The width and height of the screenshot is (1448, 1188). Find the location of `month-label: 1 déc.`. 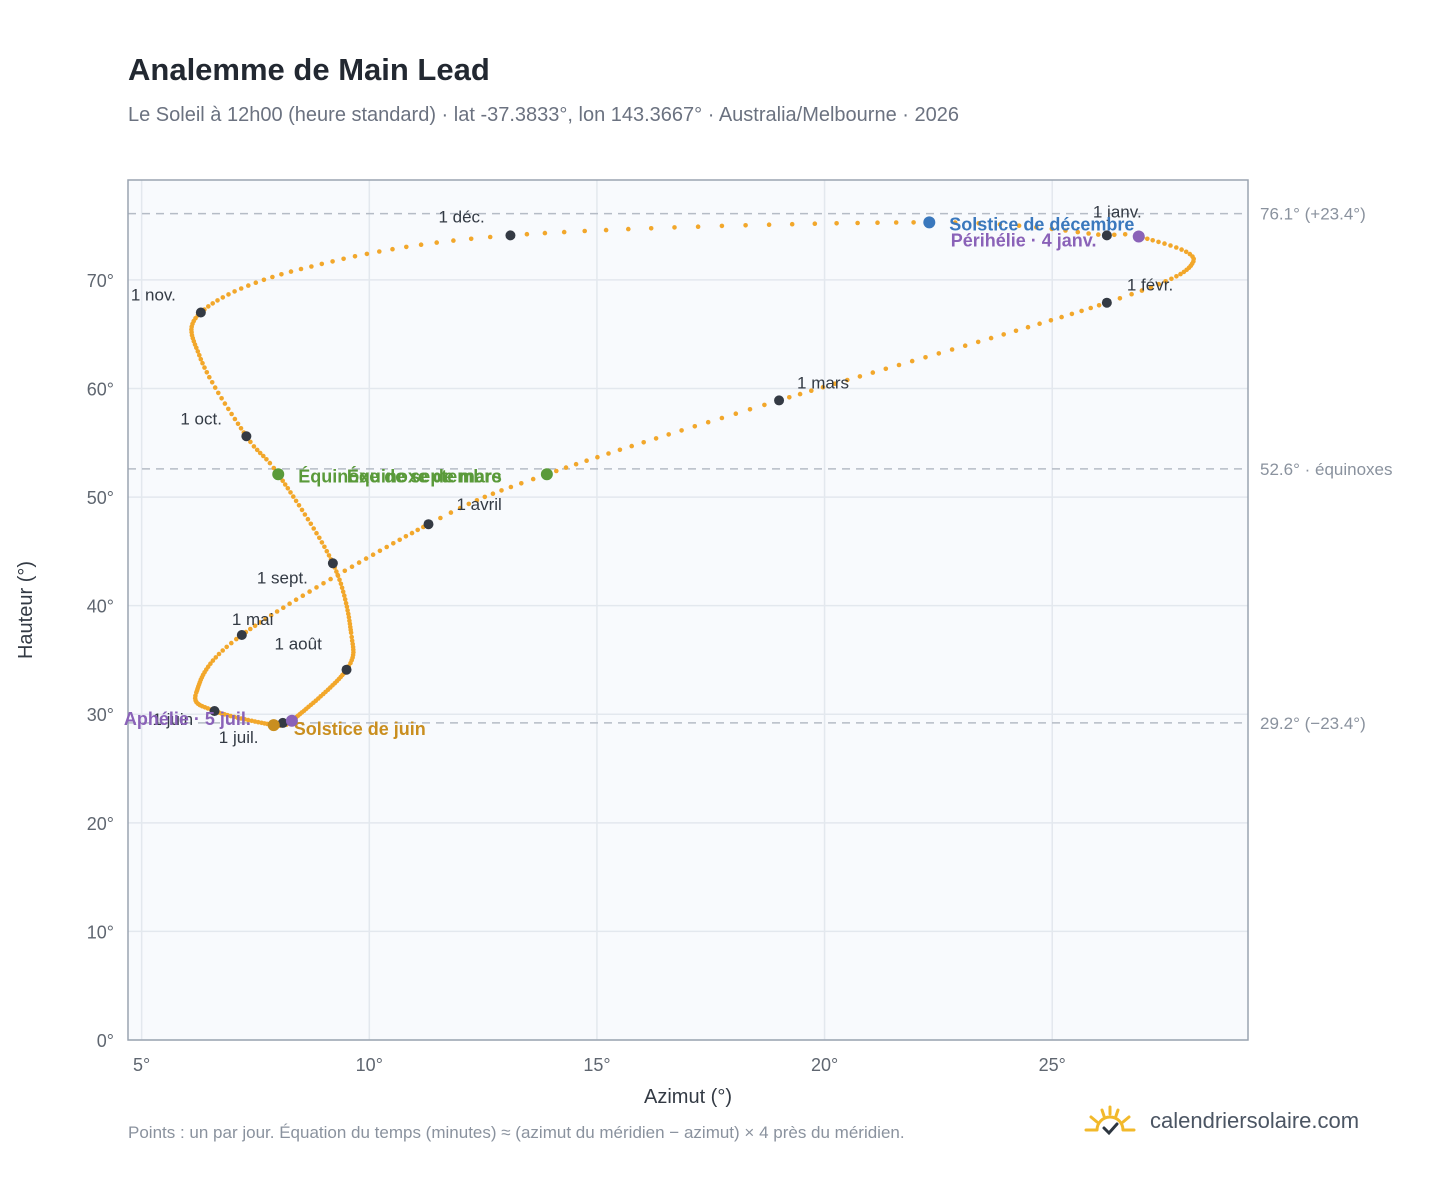

month-label: 1 déc. is located at coordinates (461, 216).